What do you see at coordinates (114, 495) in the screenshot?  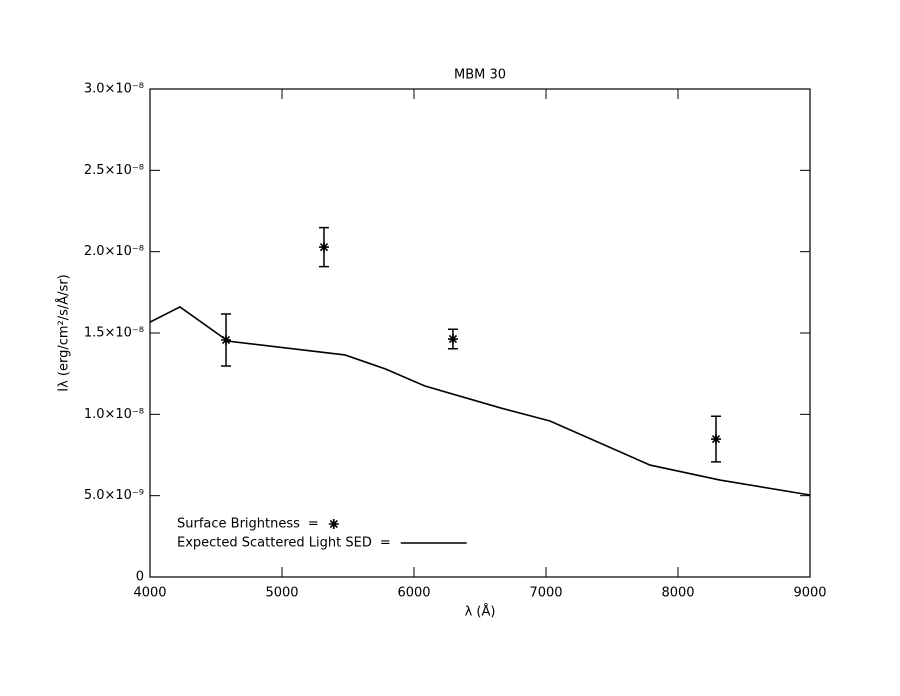 I see `y-tick-label: 5.0×10⁻⁹` at bounding box center [114, 495].